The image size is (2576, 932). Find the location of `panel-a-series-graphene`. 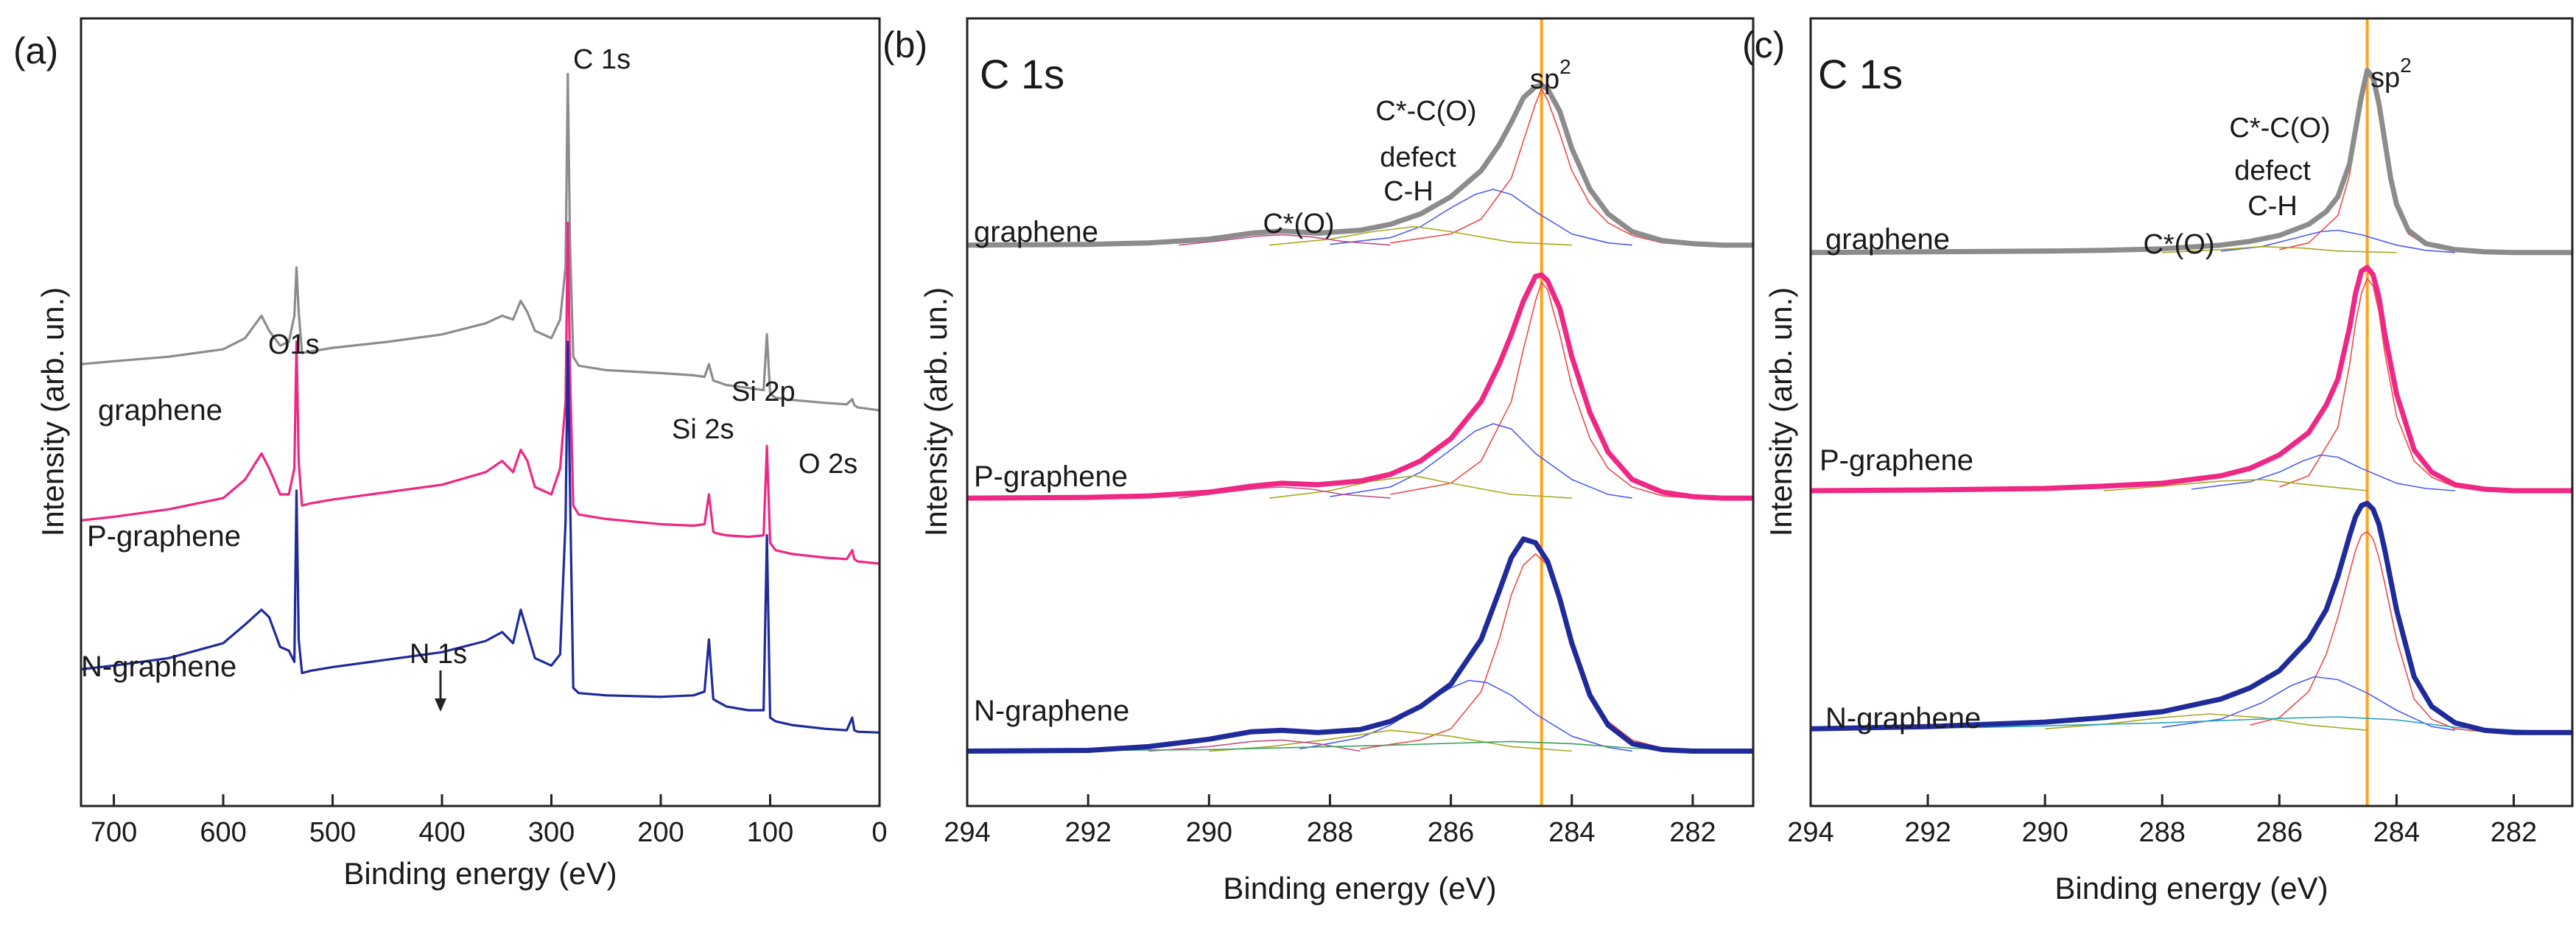

panel-a-series-graphene is located at coordinates (480, 242).